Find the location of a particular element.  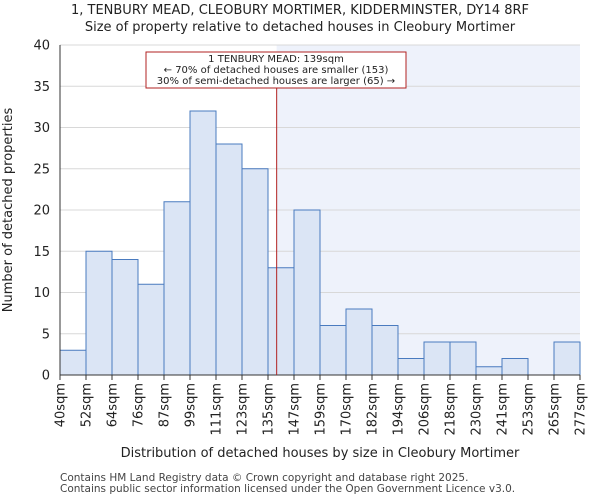

y-tick-label: 40 is located at coordinates (41, 46).